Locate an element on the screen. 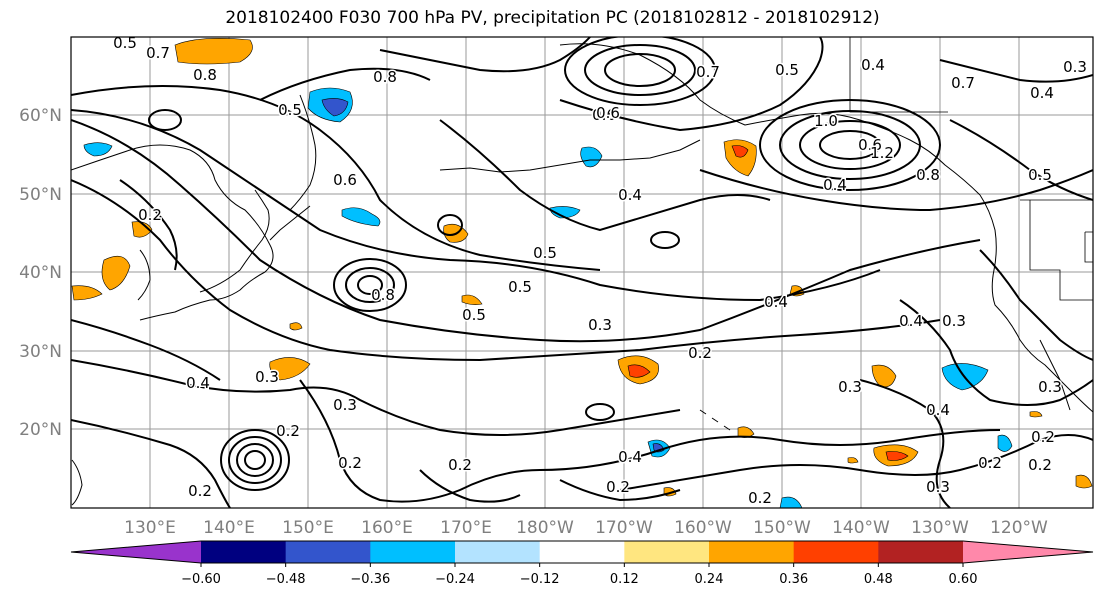 The height and width of the screenshot is (601, 1105). lat-label: 50°N is located at coordinates (40, 195).